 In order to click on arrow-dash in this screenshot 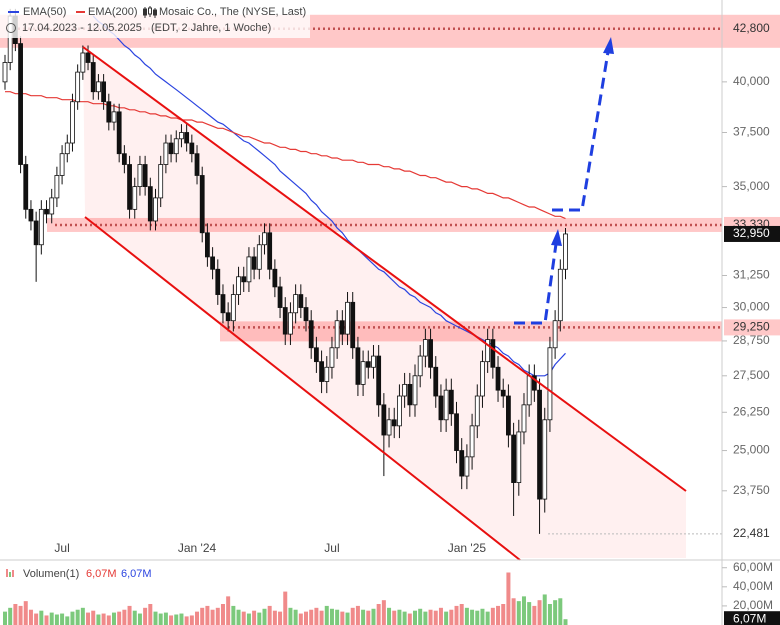, I will do `click(536, 284)`.